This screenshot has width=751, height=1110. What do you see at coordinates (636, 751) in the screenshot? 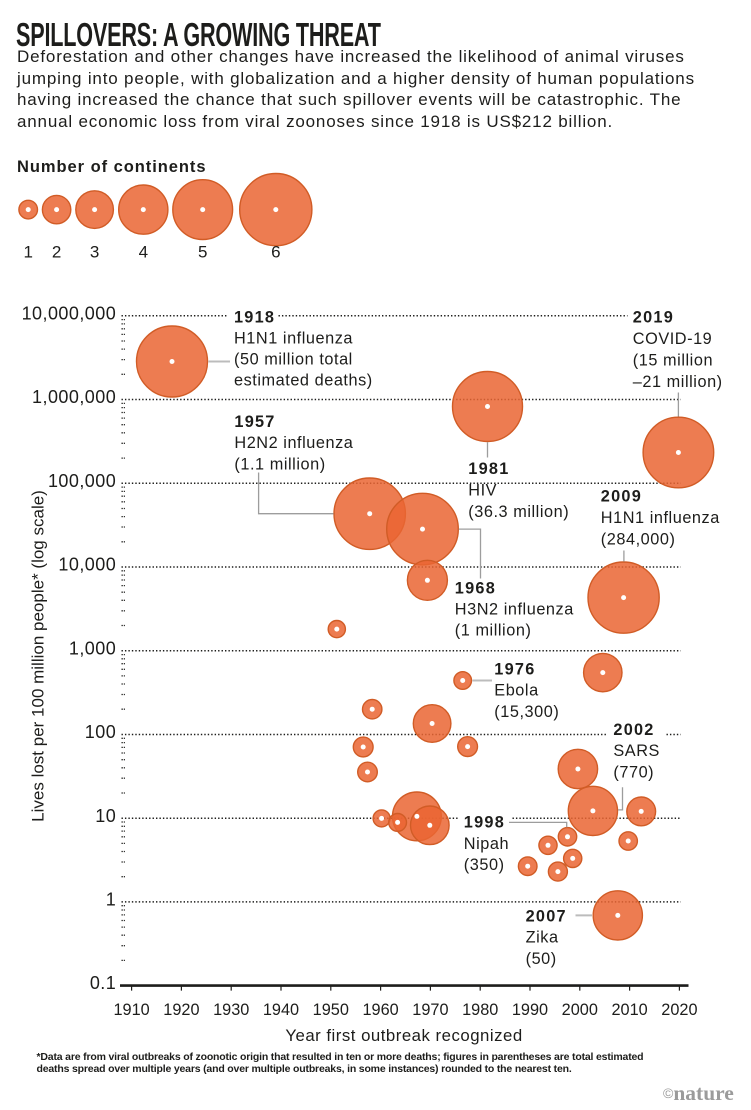
I see `svg-text: SARS` at bounding box center [636, 751].